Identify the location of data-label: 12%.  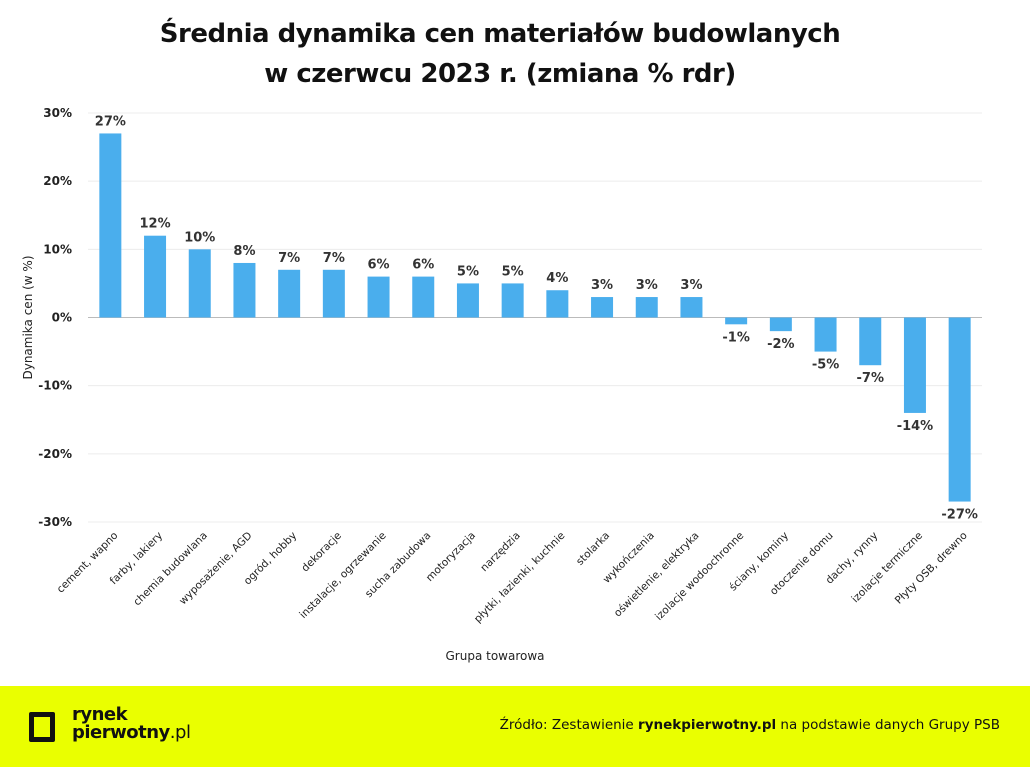
(154, 224).